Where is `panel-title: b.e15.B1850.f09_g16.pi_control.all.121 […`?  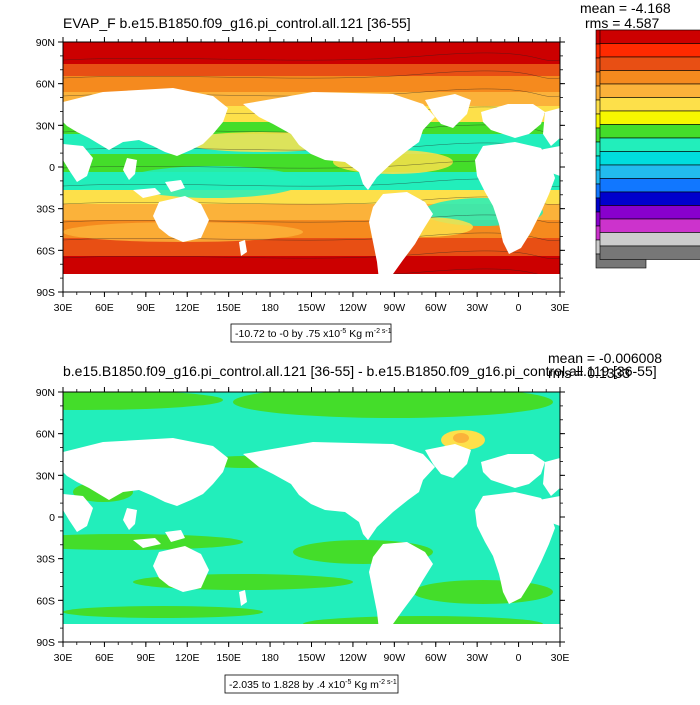 panel-title: b.e15.B1850.f09_g16.pi_control.all.121 [… is located at coordinates (360, 371).